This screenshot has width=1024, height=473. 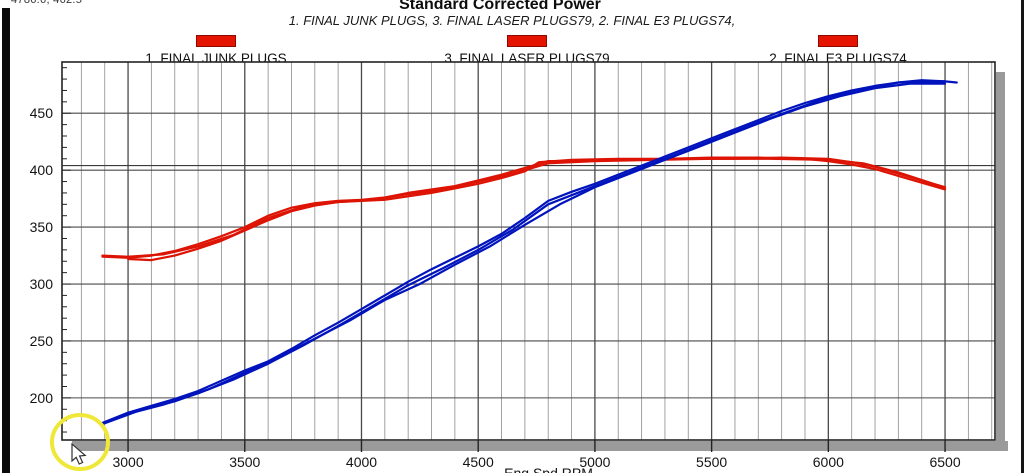 What do you see at coordinates (6, 240) in the screenshot?
I see `window-left-edge` at bounding box center [6, 240].